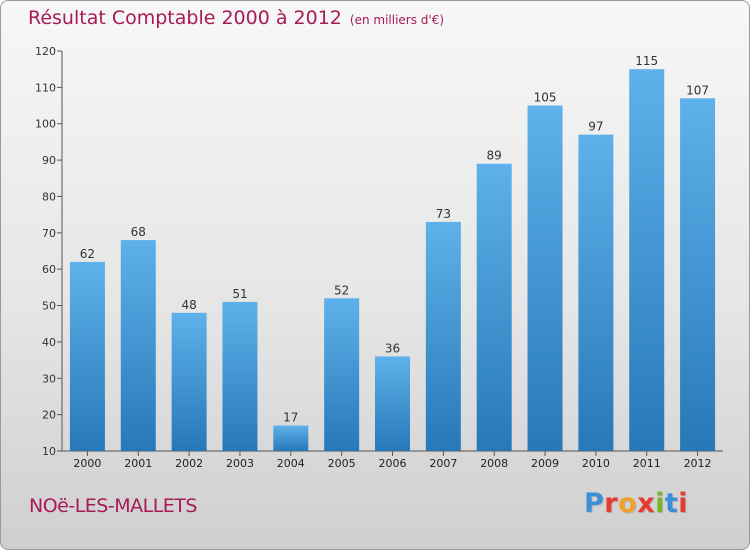  I want to click on y-tick-label: 120, so click(45, 51).